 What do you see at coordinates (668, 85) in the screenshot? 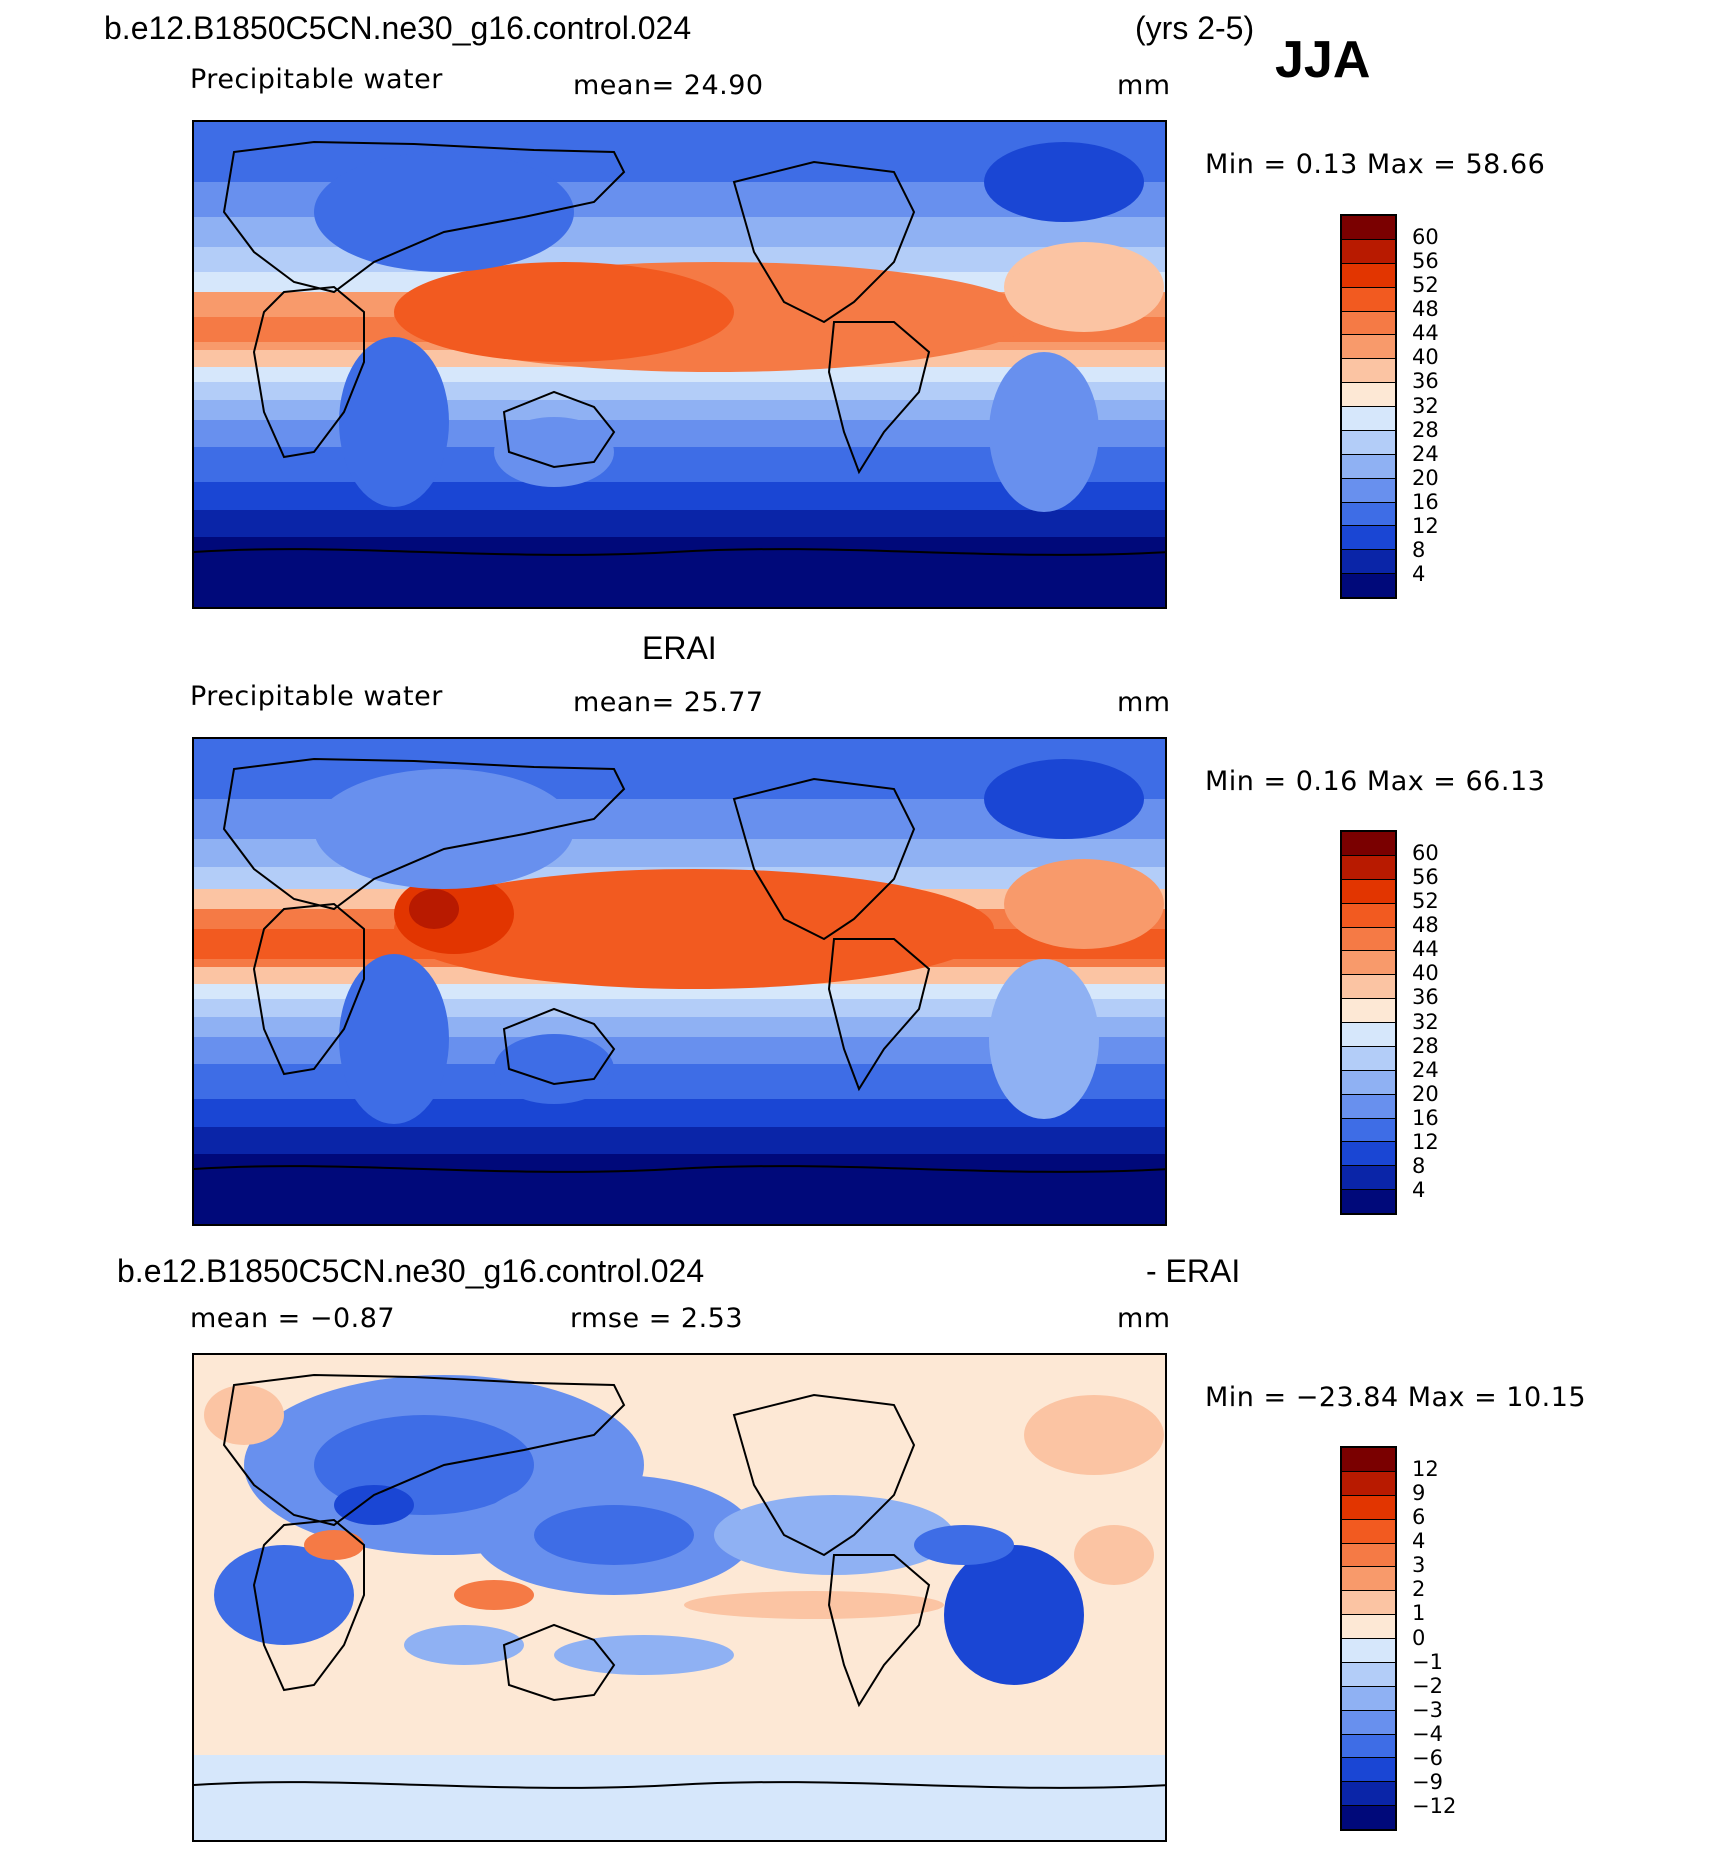
I see `panel1-mean: mean= 24.90` at bounding box center [668, 85].